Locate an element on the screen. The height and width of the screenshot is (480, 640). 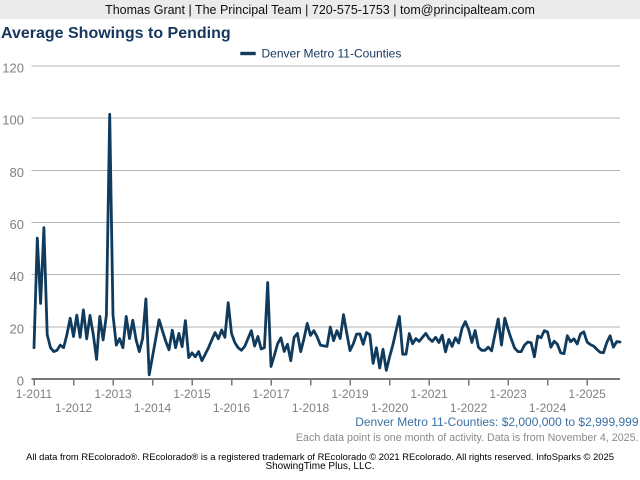
svg-text: 100 is located at coordinates (13, 120).